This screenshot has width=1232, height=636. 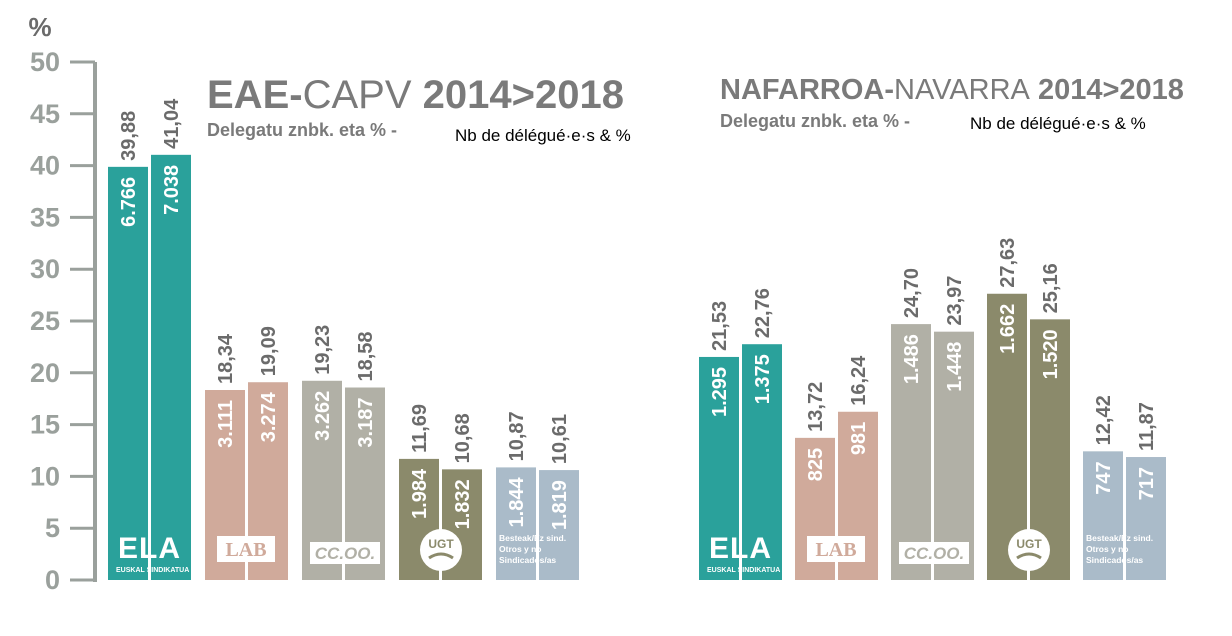 I want to click on y-tick-label: 10, so click(x=45, y=476).